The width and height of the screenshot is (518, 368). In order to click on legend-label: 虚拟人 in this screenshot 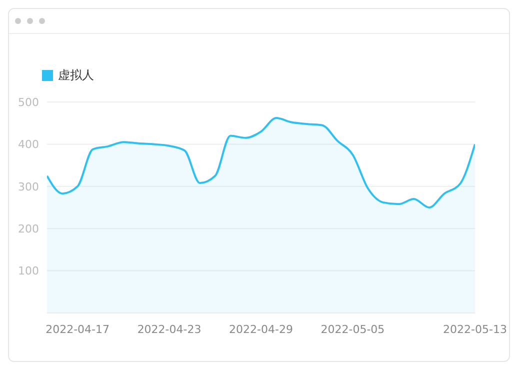, I will do `click(76, 75)`.